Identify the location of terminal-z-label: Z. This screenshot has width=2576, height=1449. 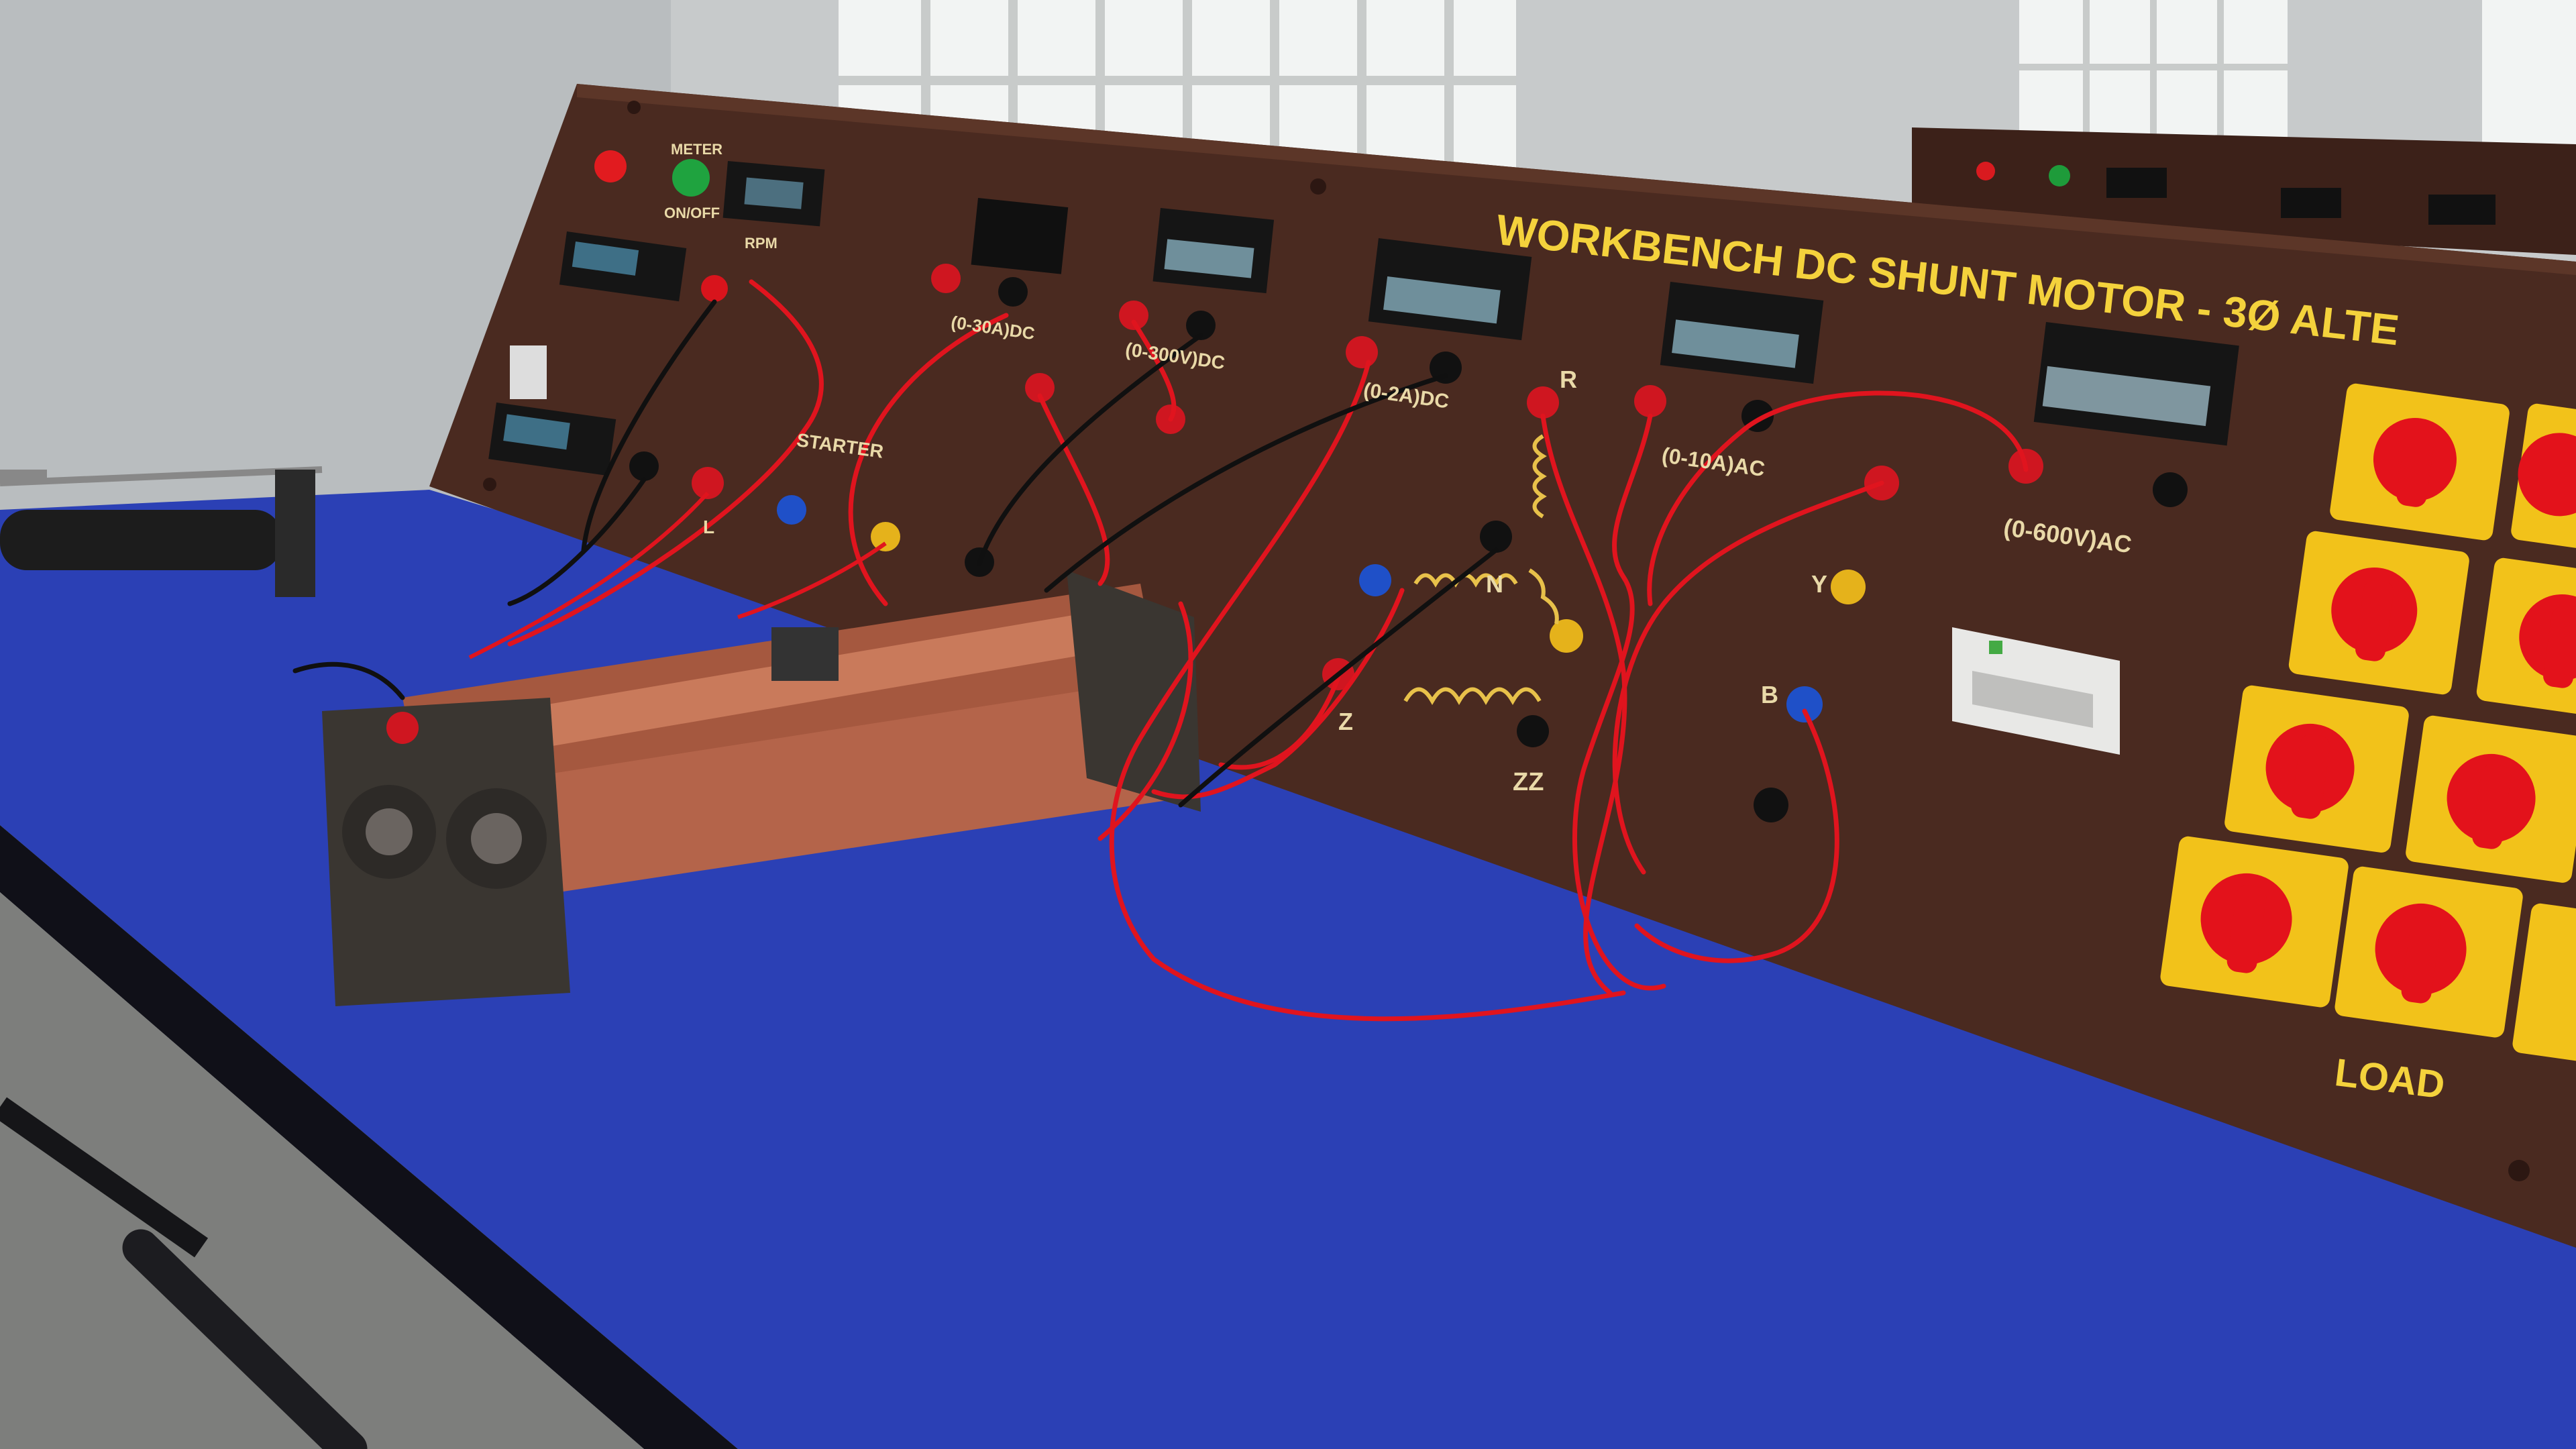
(1345, 721).